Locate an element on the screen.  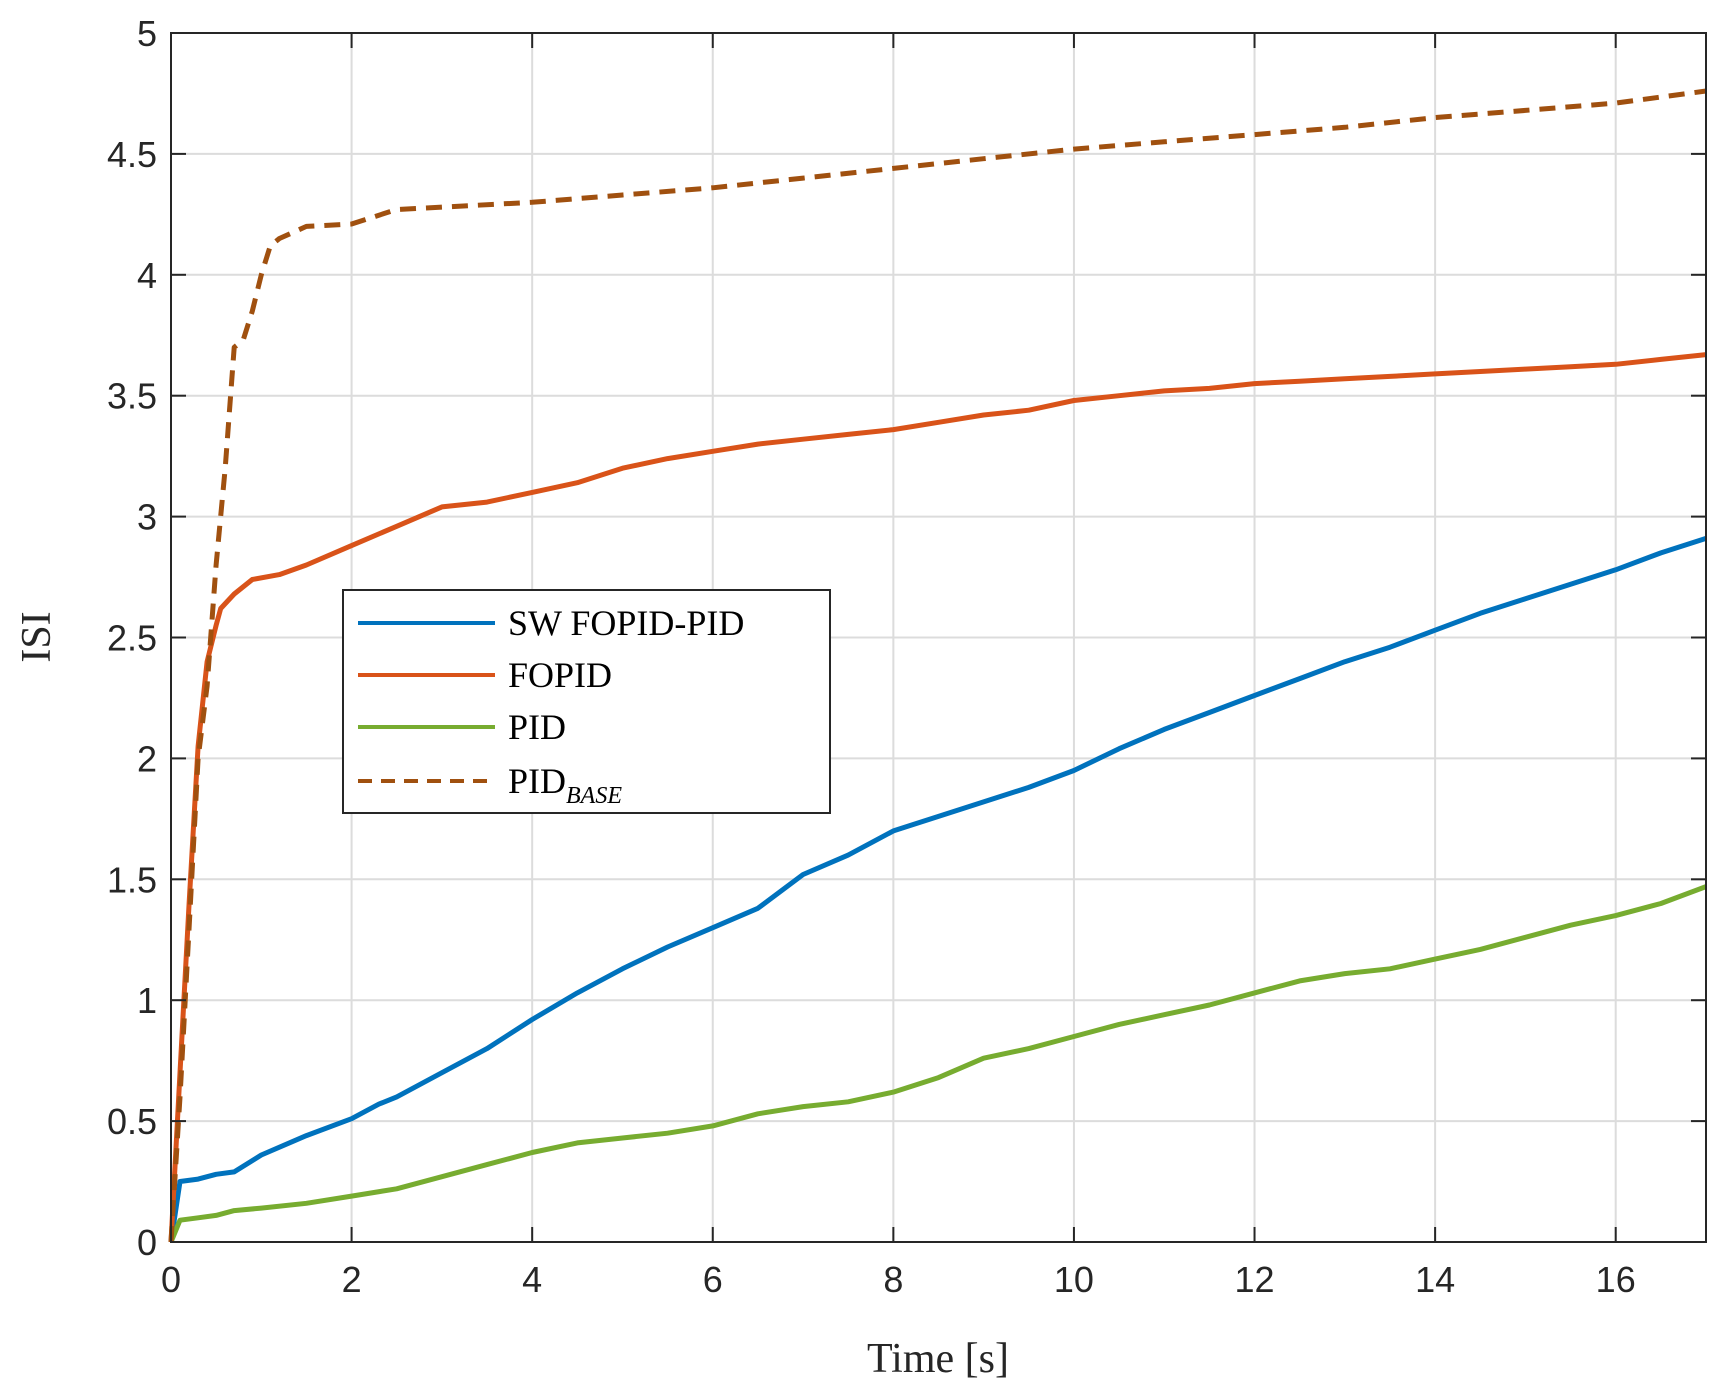
y-tick-label-2-5: 2.5 is located at coordinates (132, 638).